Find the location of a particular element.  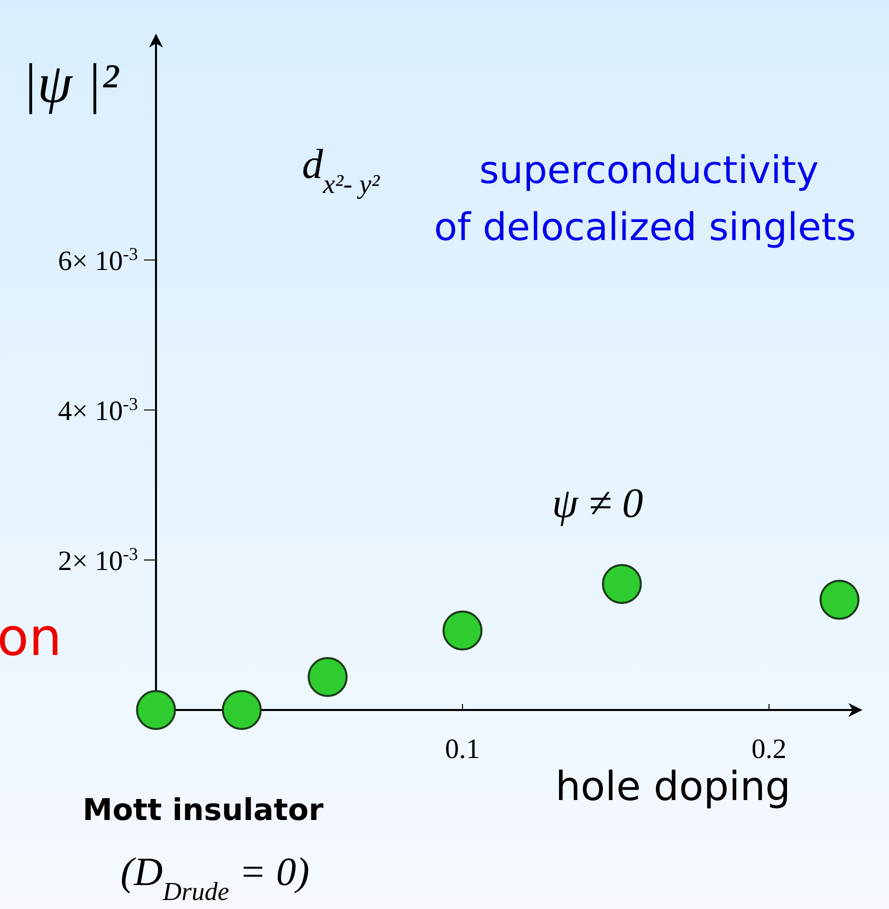

annotation: of delocalized singlets is located at coordinates (645, 227).